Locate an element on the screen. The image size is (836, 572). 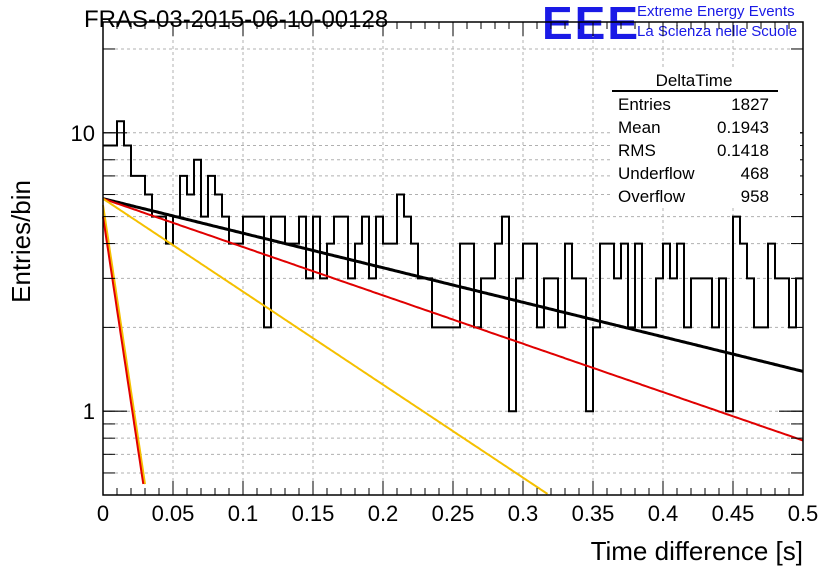
stats-row-value: 1827 is located at coordinates (750, 104).